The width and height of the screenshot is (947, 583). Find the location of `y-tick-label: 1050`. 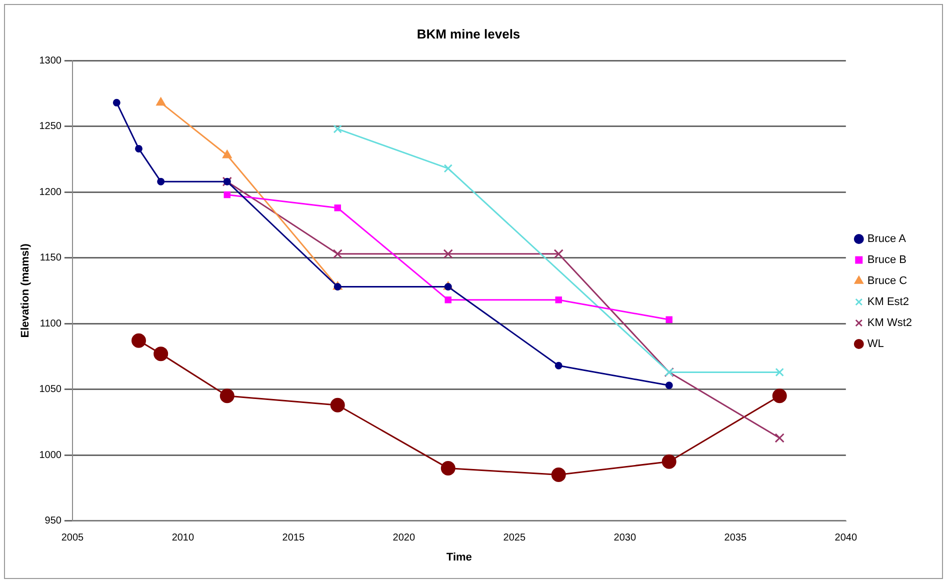

y-tick-label: 1050 is located at coordinates (50, 390).